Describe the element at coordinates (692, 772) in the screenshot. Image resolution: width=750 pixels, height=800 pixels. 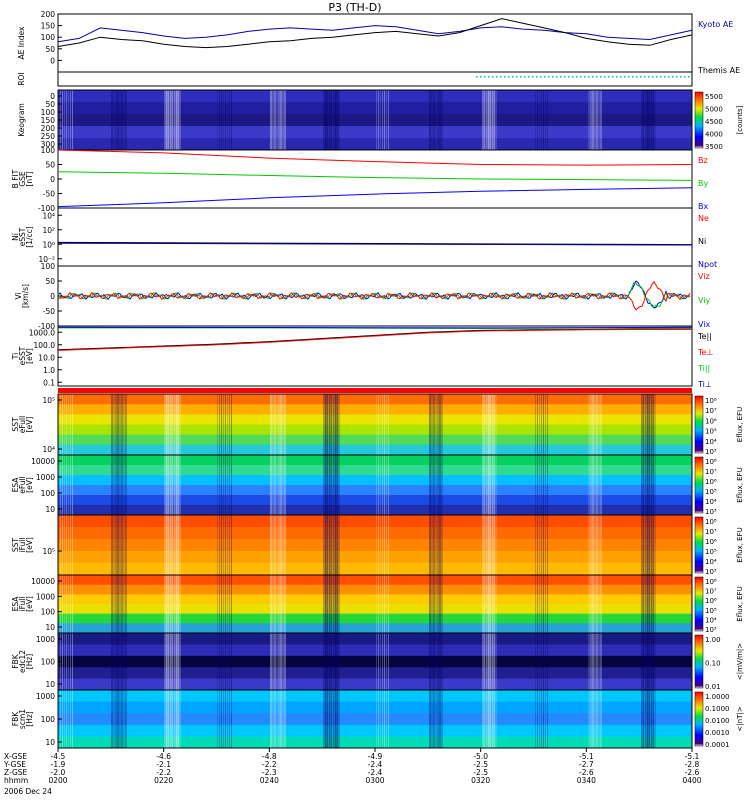
I see `x-axis-value: -2.6` at that location.